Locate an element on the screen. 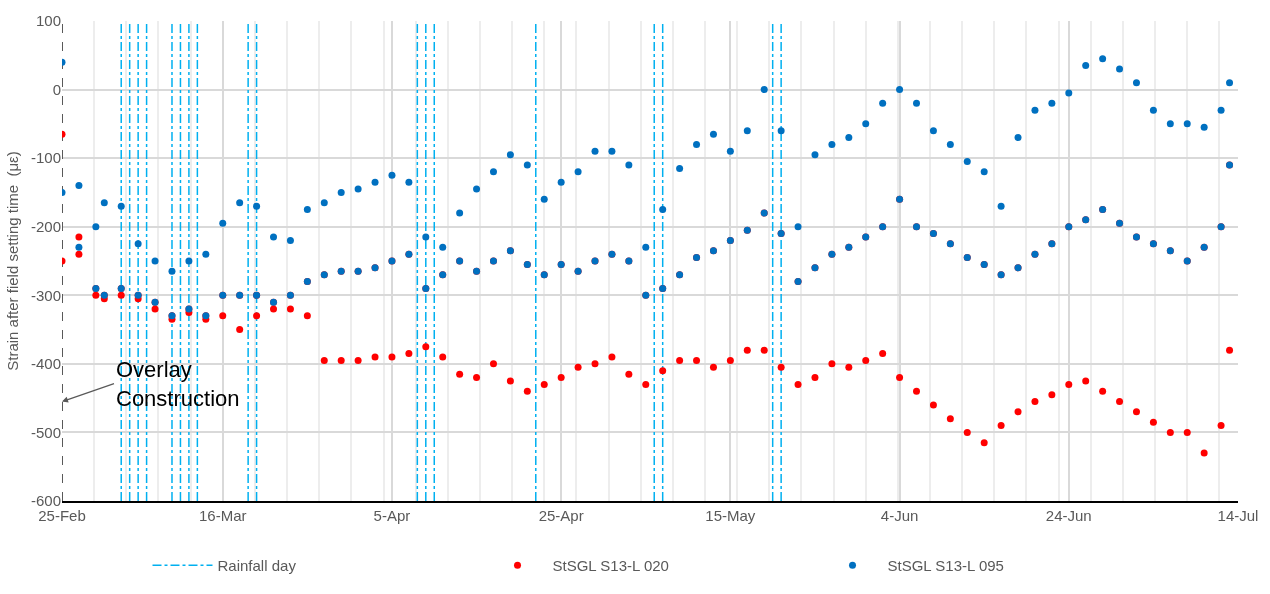  y-tick-label: 0 is located at coordinates (56, 89).